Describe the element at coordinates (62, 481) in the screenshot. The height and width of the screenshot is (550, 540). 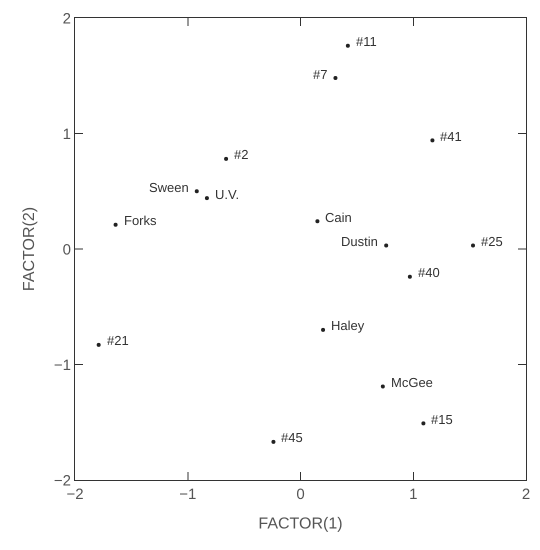
I see `y-tick-label: −2` at that location.